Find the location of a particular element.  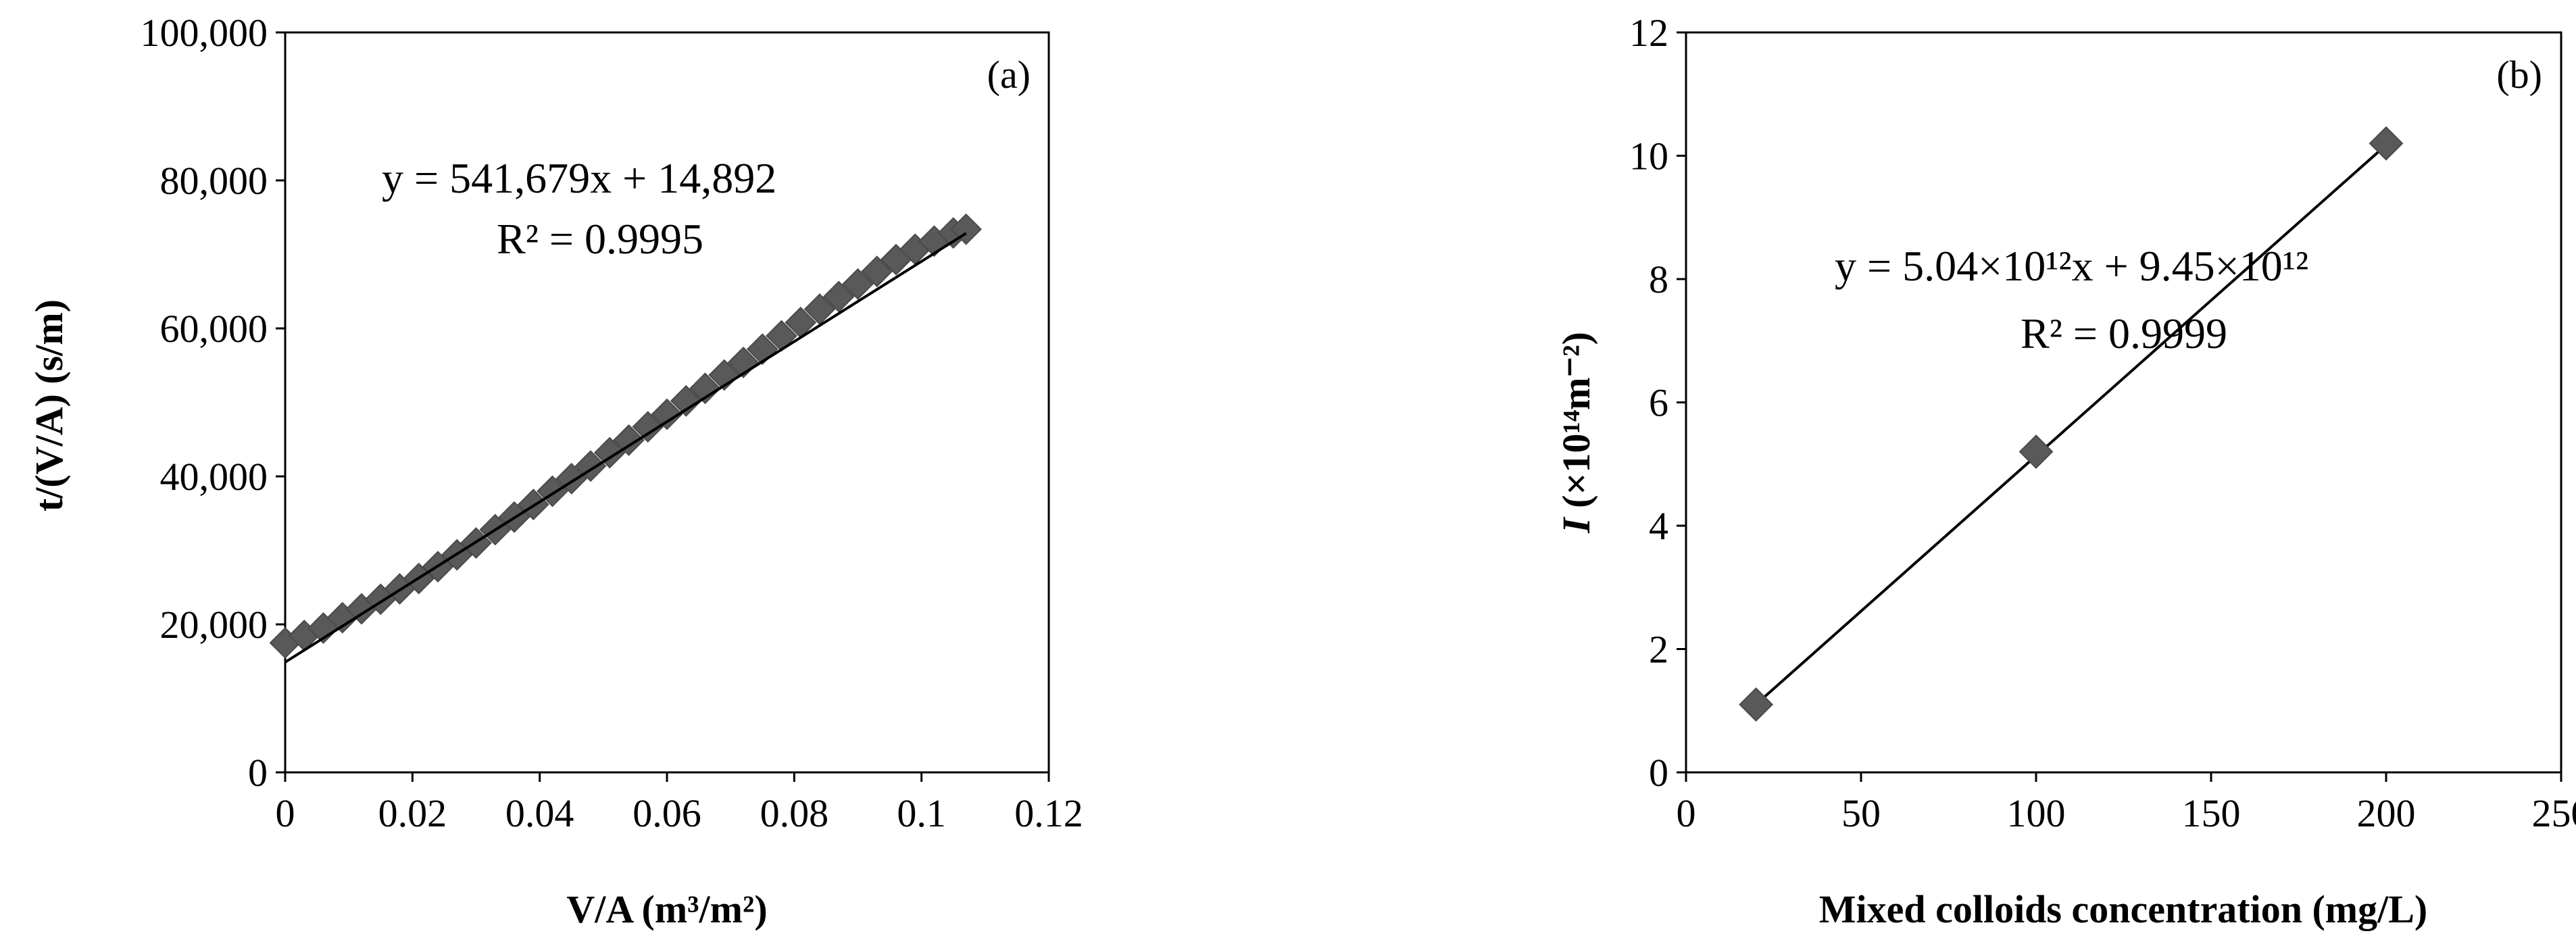

chart-a-y-axis: 0 20,000 40,000 60,000 80,000 100,000 is located at coordinates (213, 403).